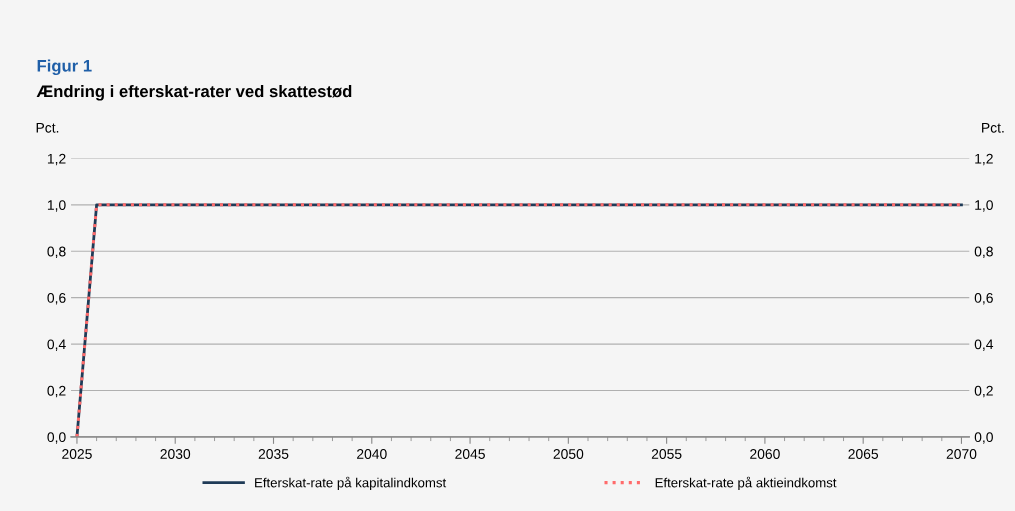 This screenshot has height=511, width=1015. What do you see at coordinates (372, 454) in the screenshot?
I see `x-tick-label: 2040` at bounding box center [372, 454].